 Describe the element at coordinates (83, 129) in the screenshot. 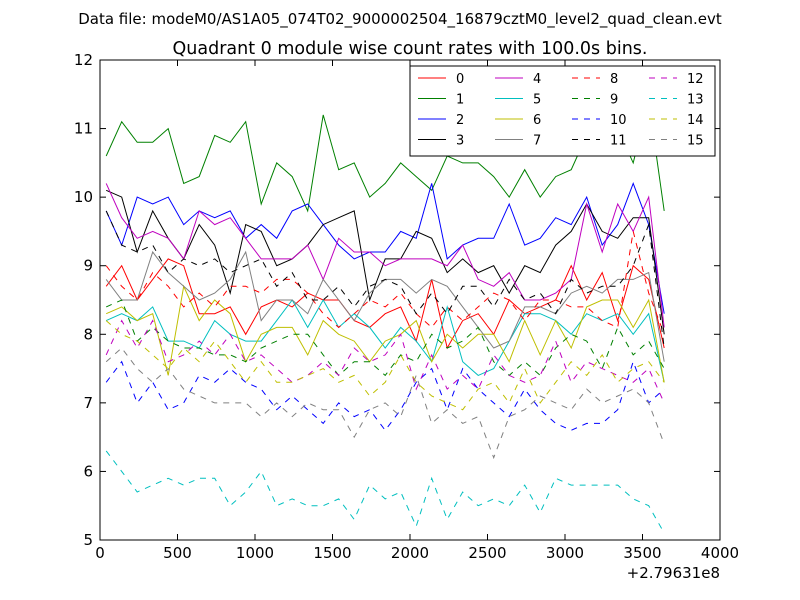

I see `y-tick-label: 11` at that location.